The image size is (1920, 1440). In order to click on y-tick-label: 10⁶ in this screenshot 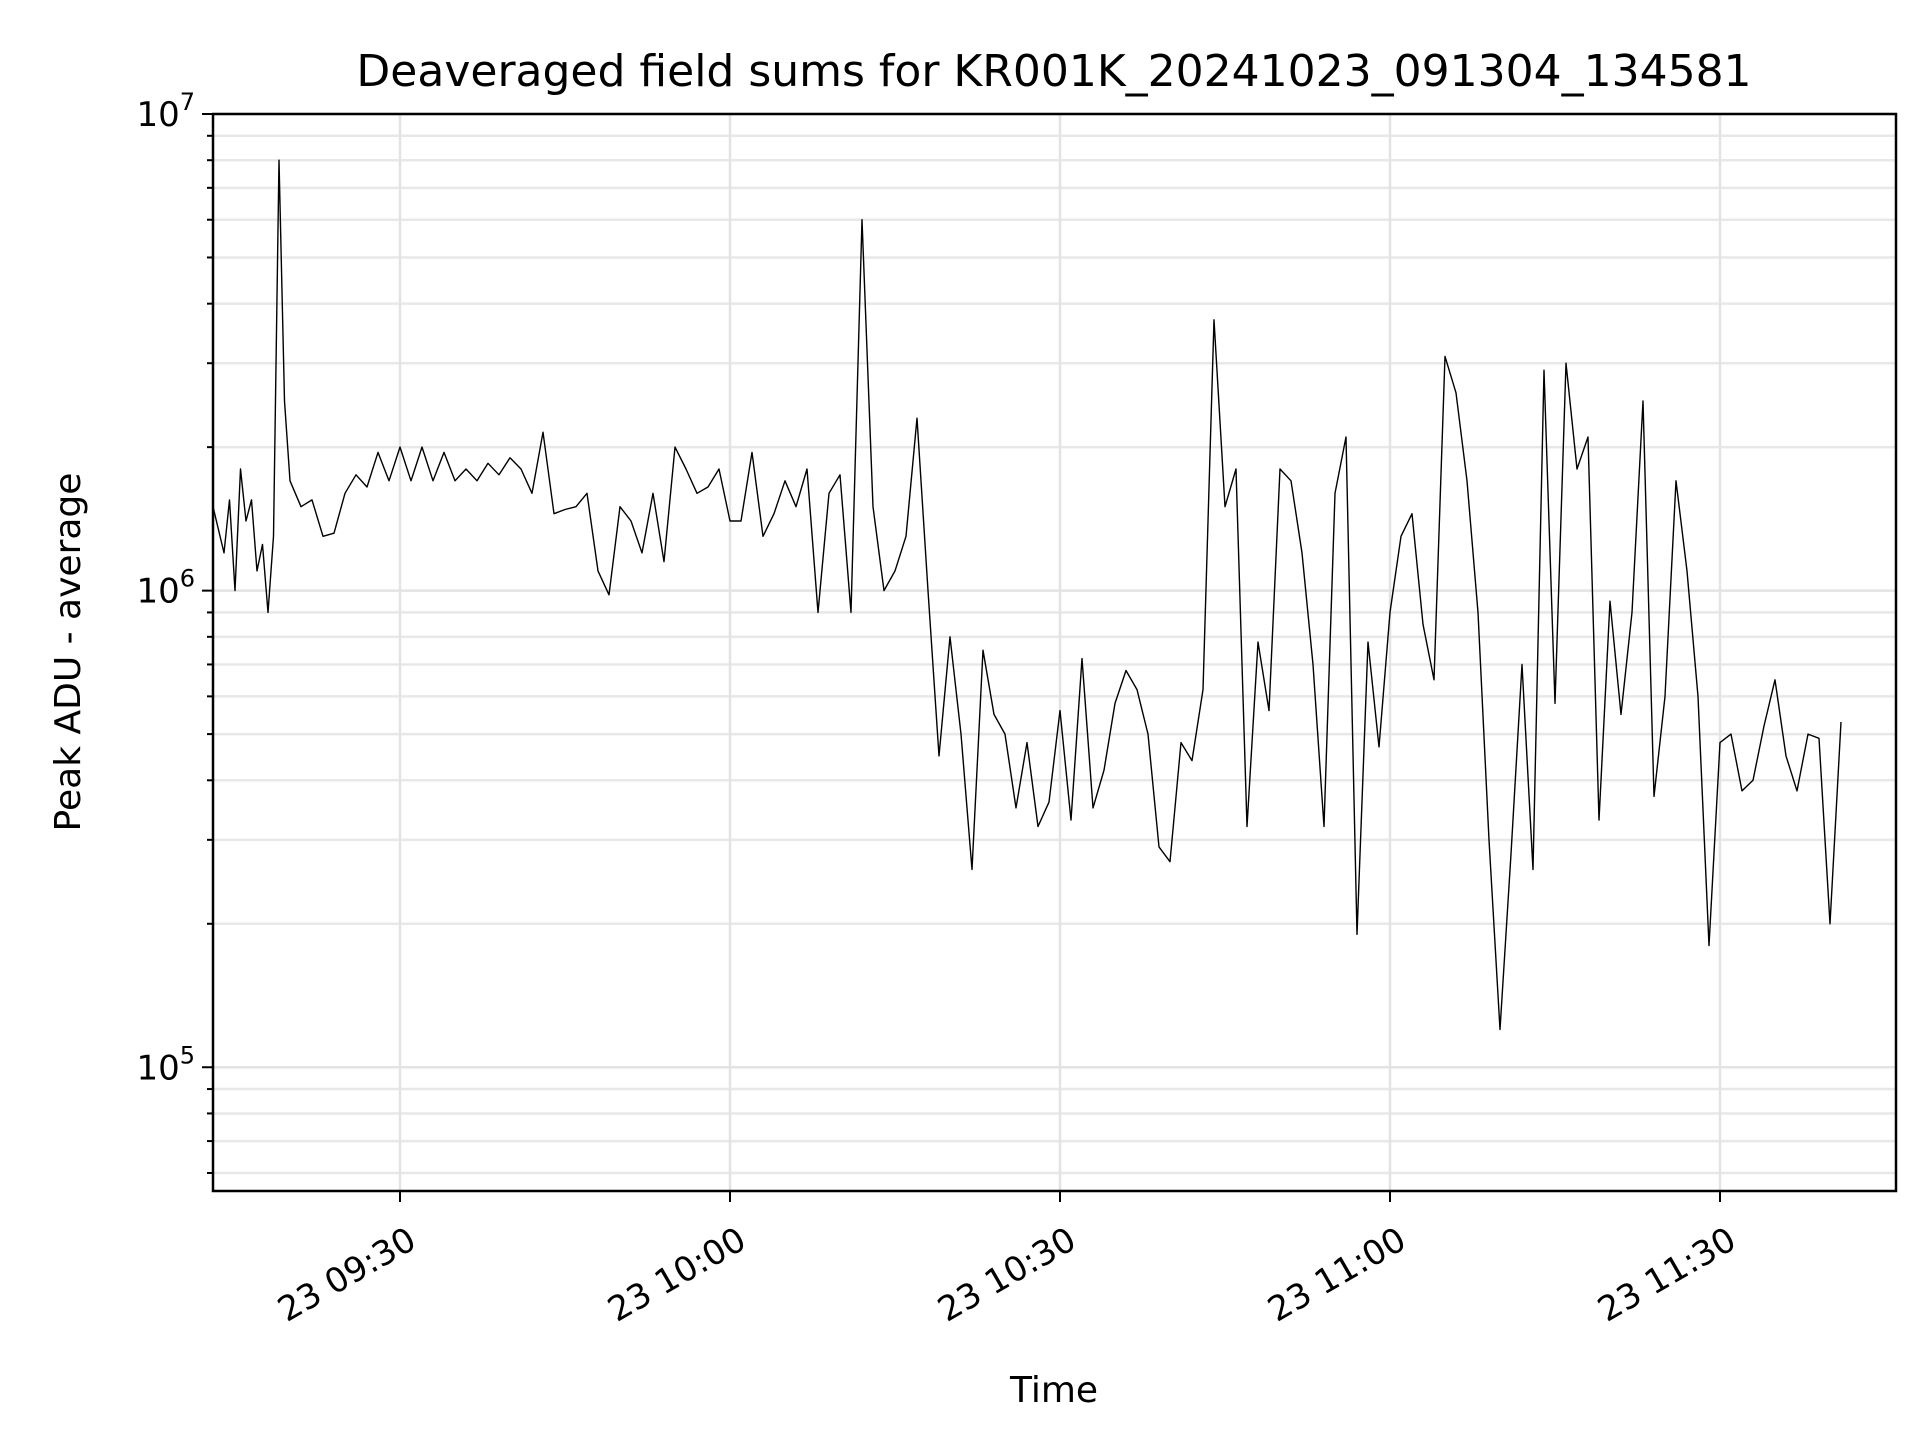, I will do `click(165, 588)`.